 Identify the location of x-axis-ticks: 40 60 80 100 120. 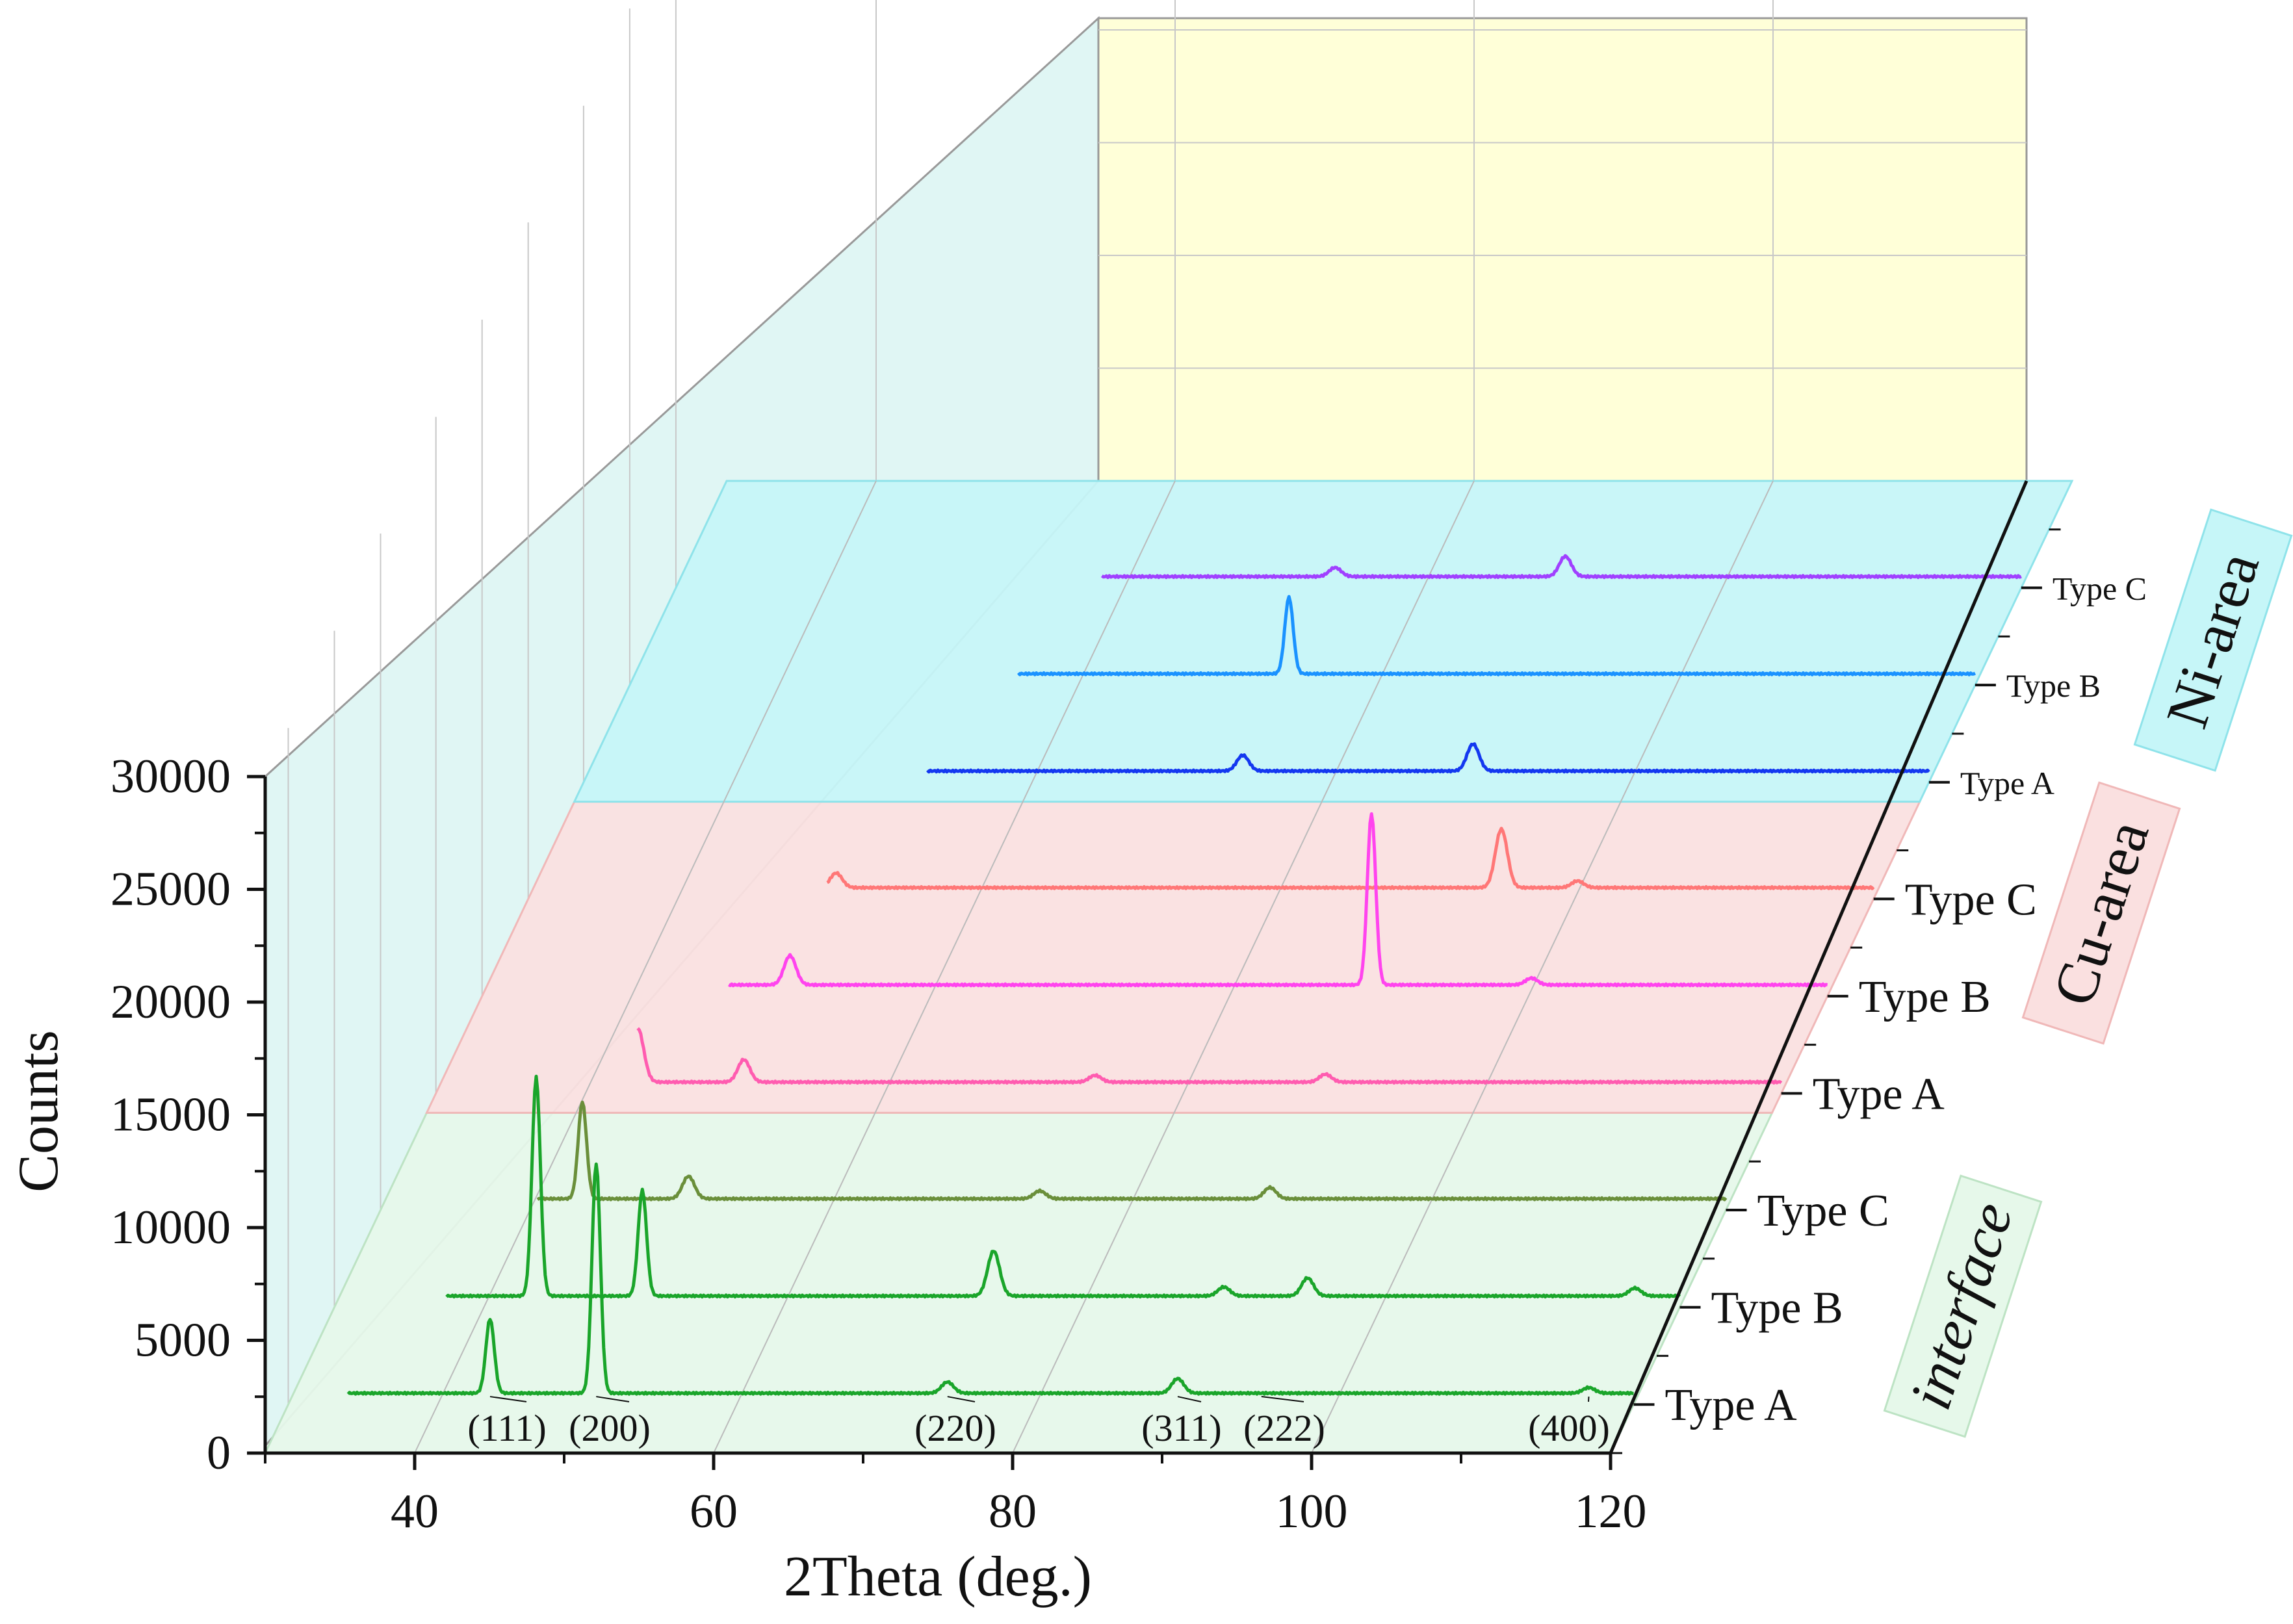
(955, 1495).